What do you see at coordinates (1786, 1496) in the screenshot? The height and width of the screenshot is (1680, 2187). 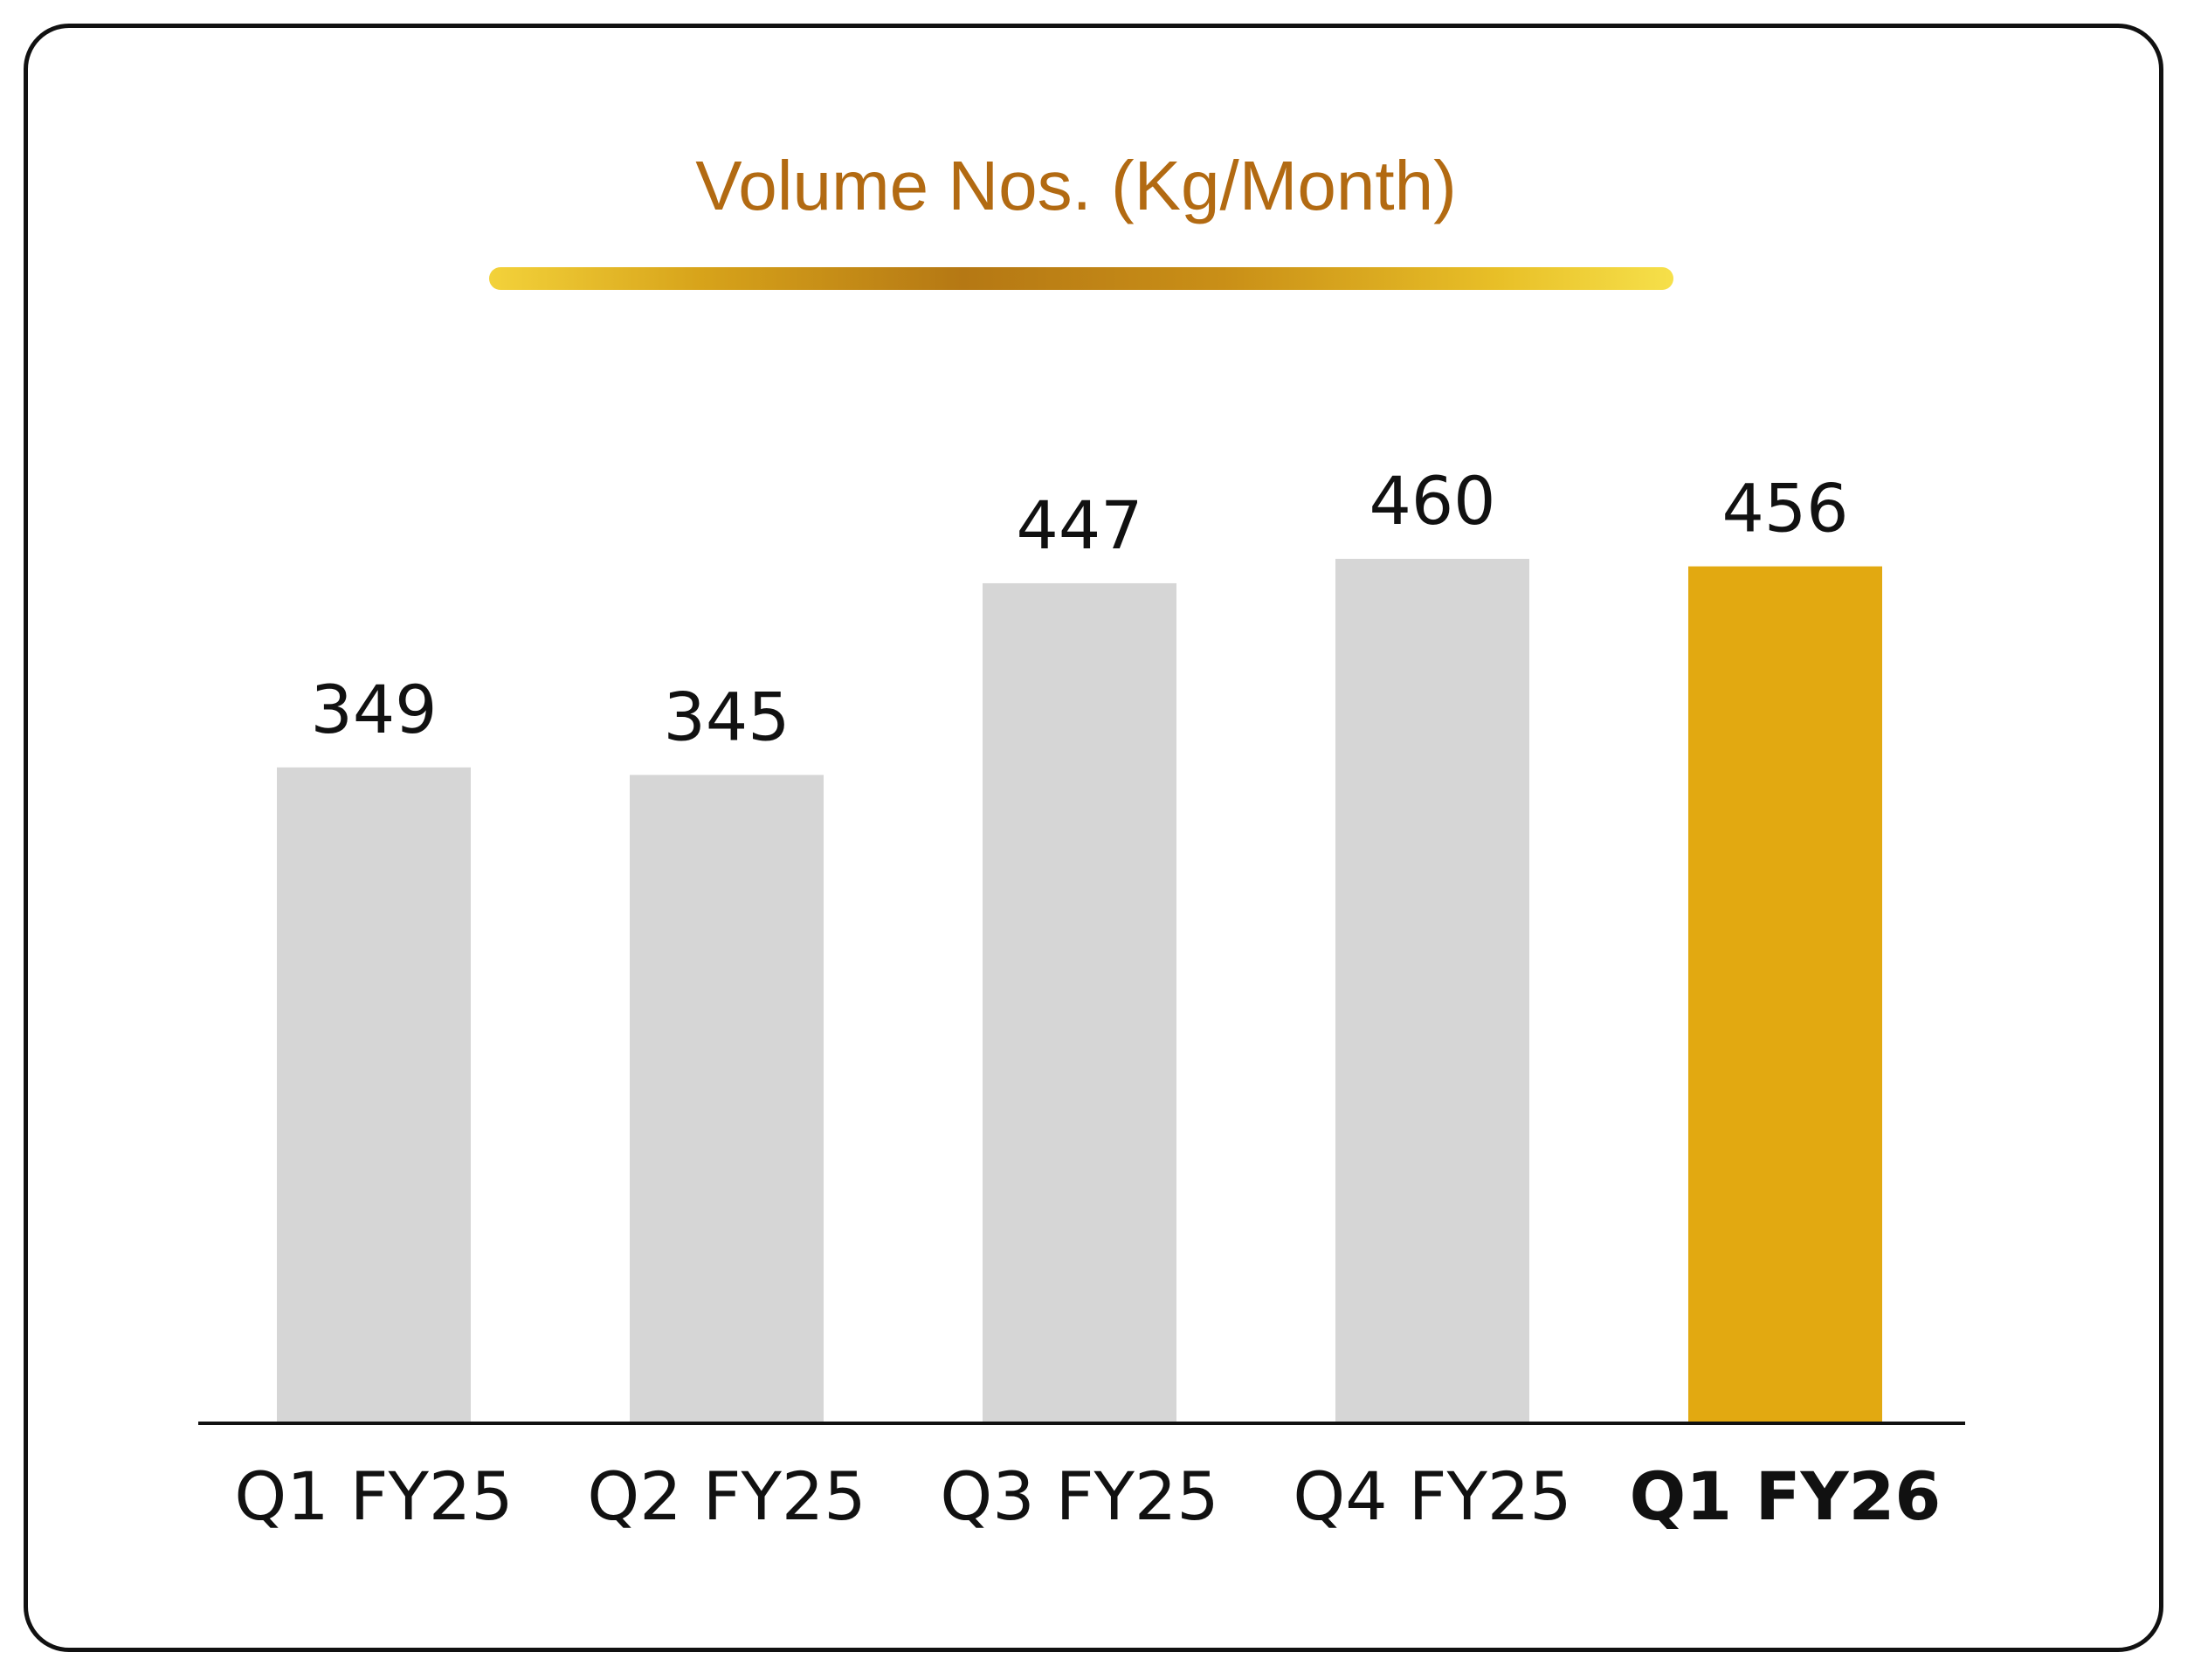 I see `category-label: Q1 FY26` at bounding box center [1786, 1496].